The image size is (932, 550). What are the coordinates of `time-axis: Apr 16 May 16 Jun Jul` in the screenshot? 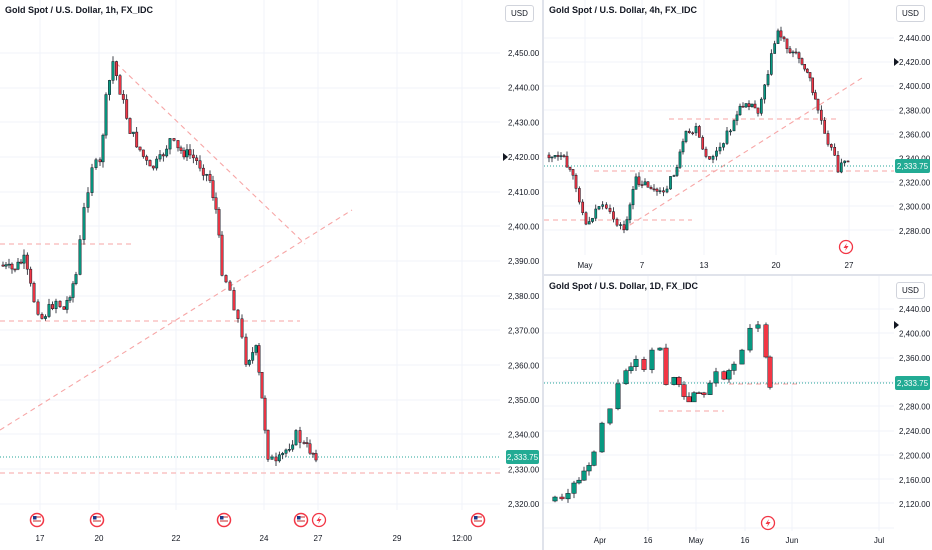 It's located at (739, 540).